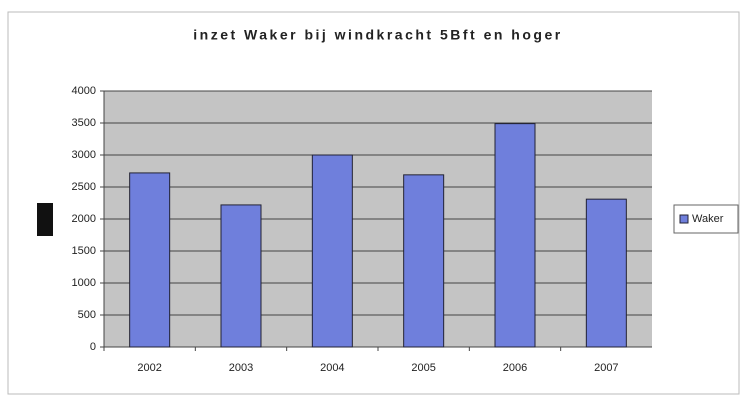  I want to click on y-tick-label: 2000, so click(84, 219).